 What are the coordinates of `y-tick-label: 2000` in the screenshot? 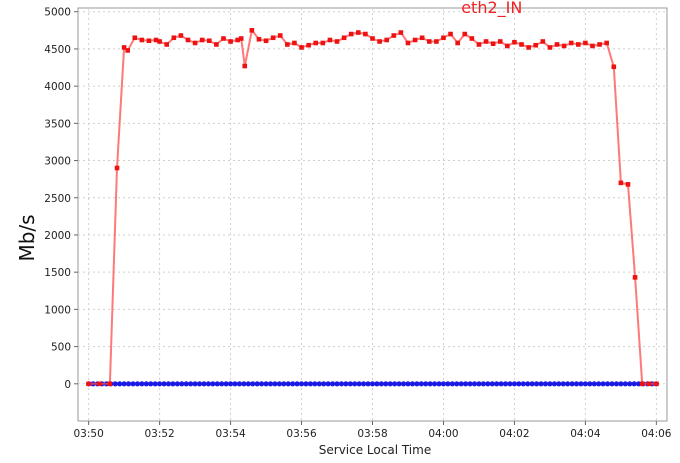 It's located at (57, 236).